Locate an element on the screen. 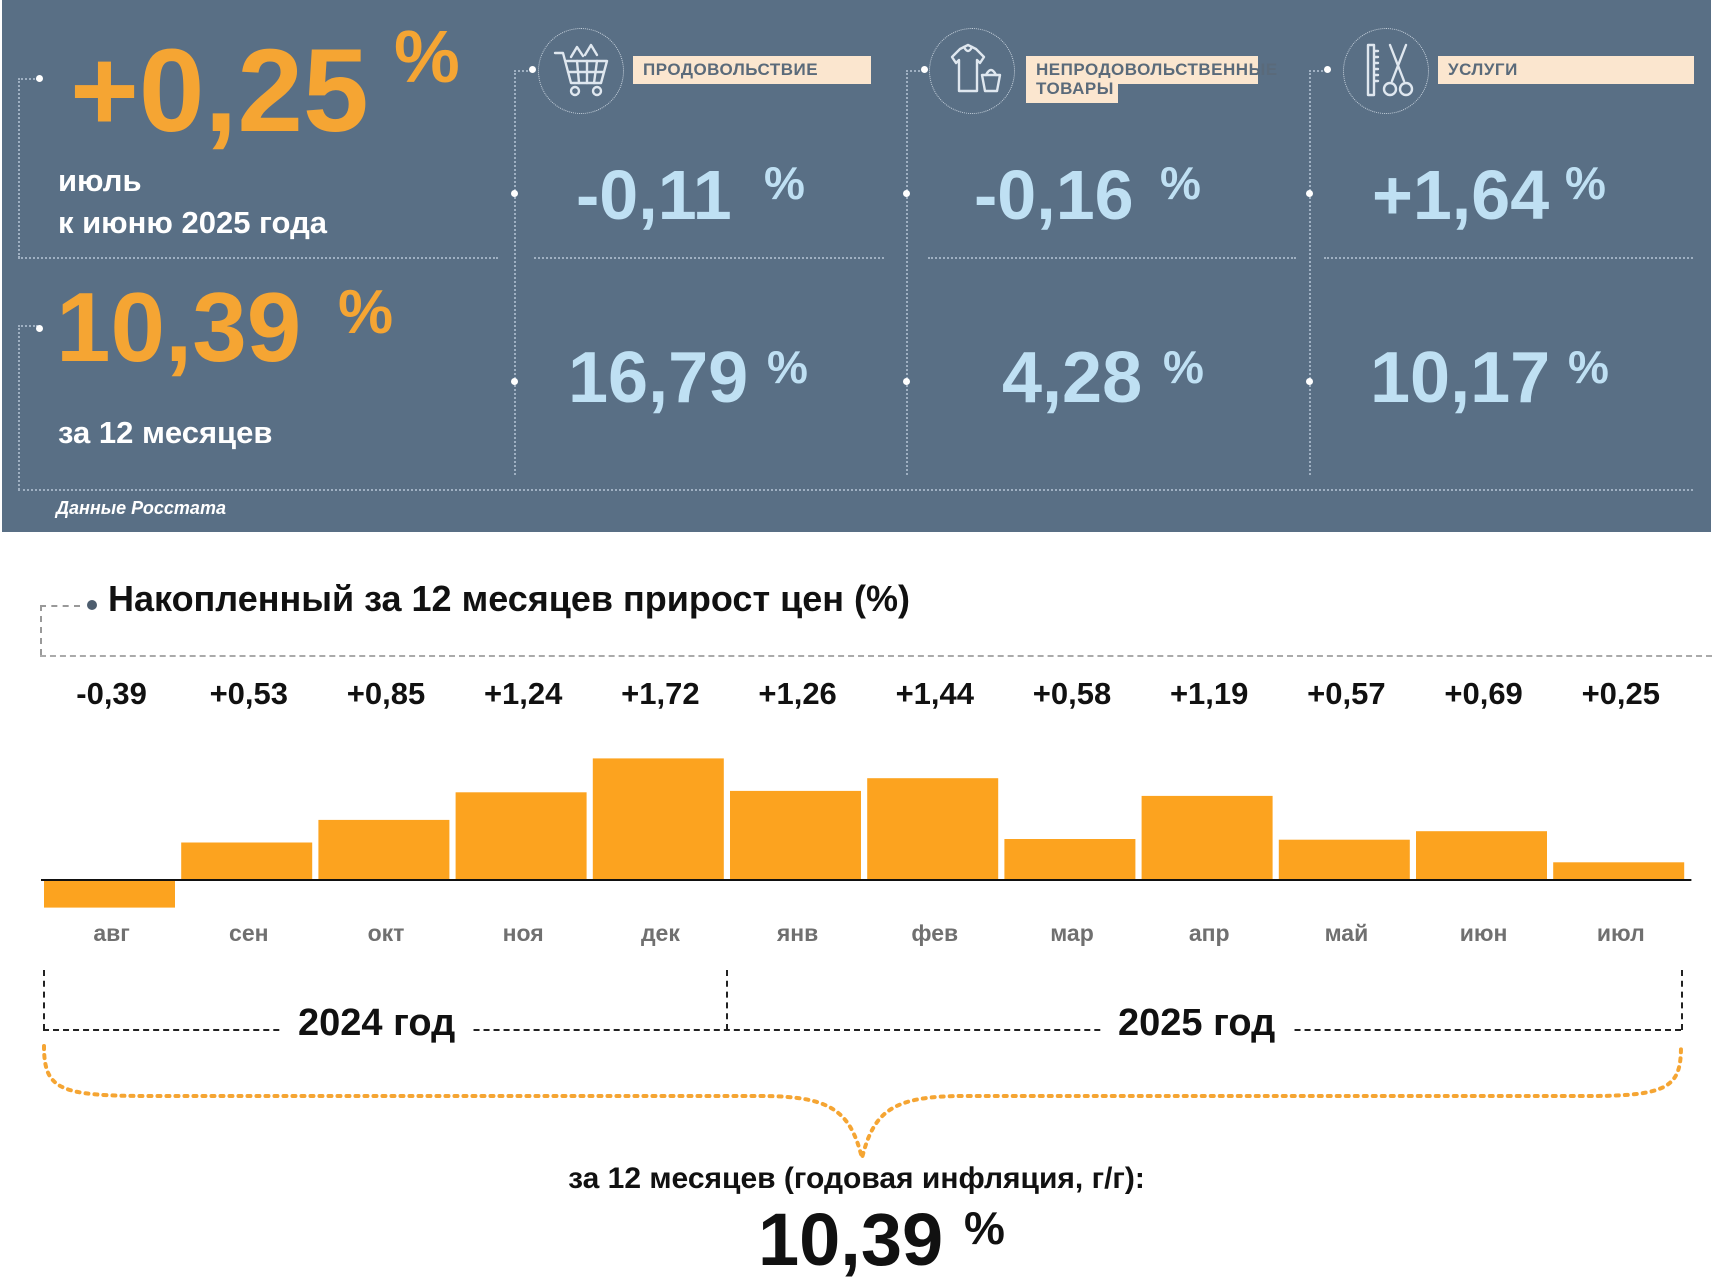  monthly-unit: % is located at coordinates (427, 56).